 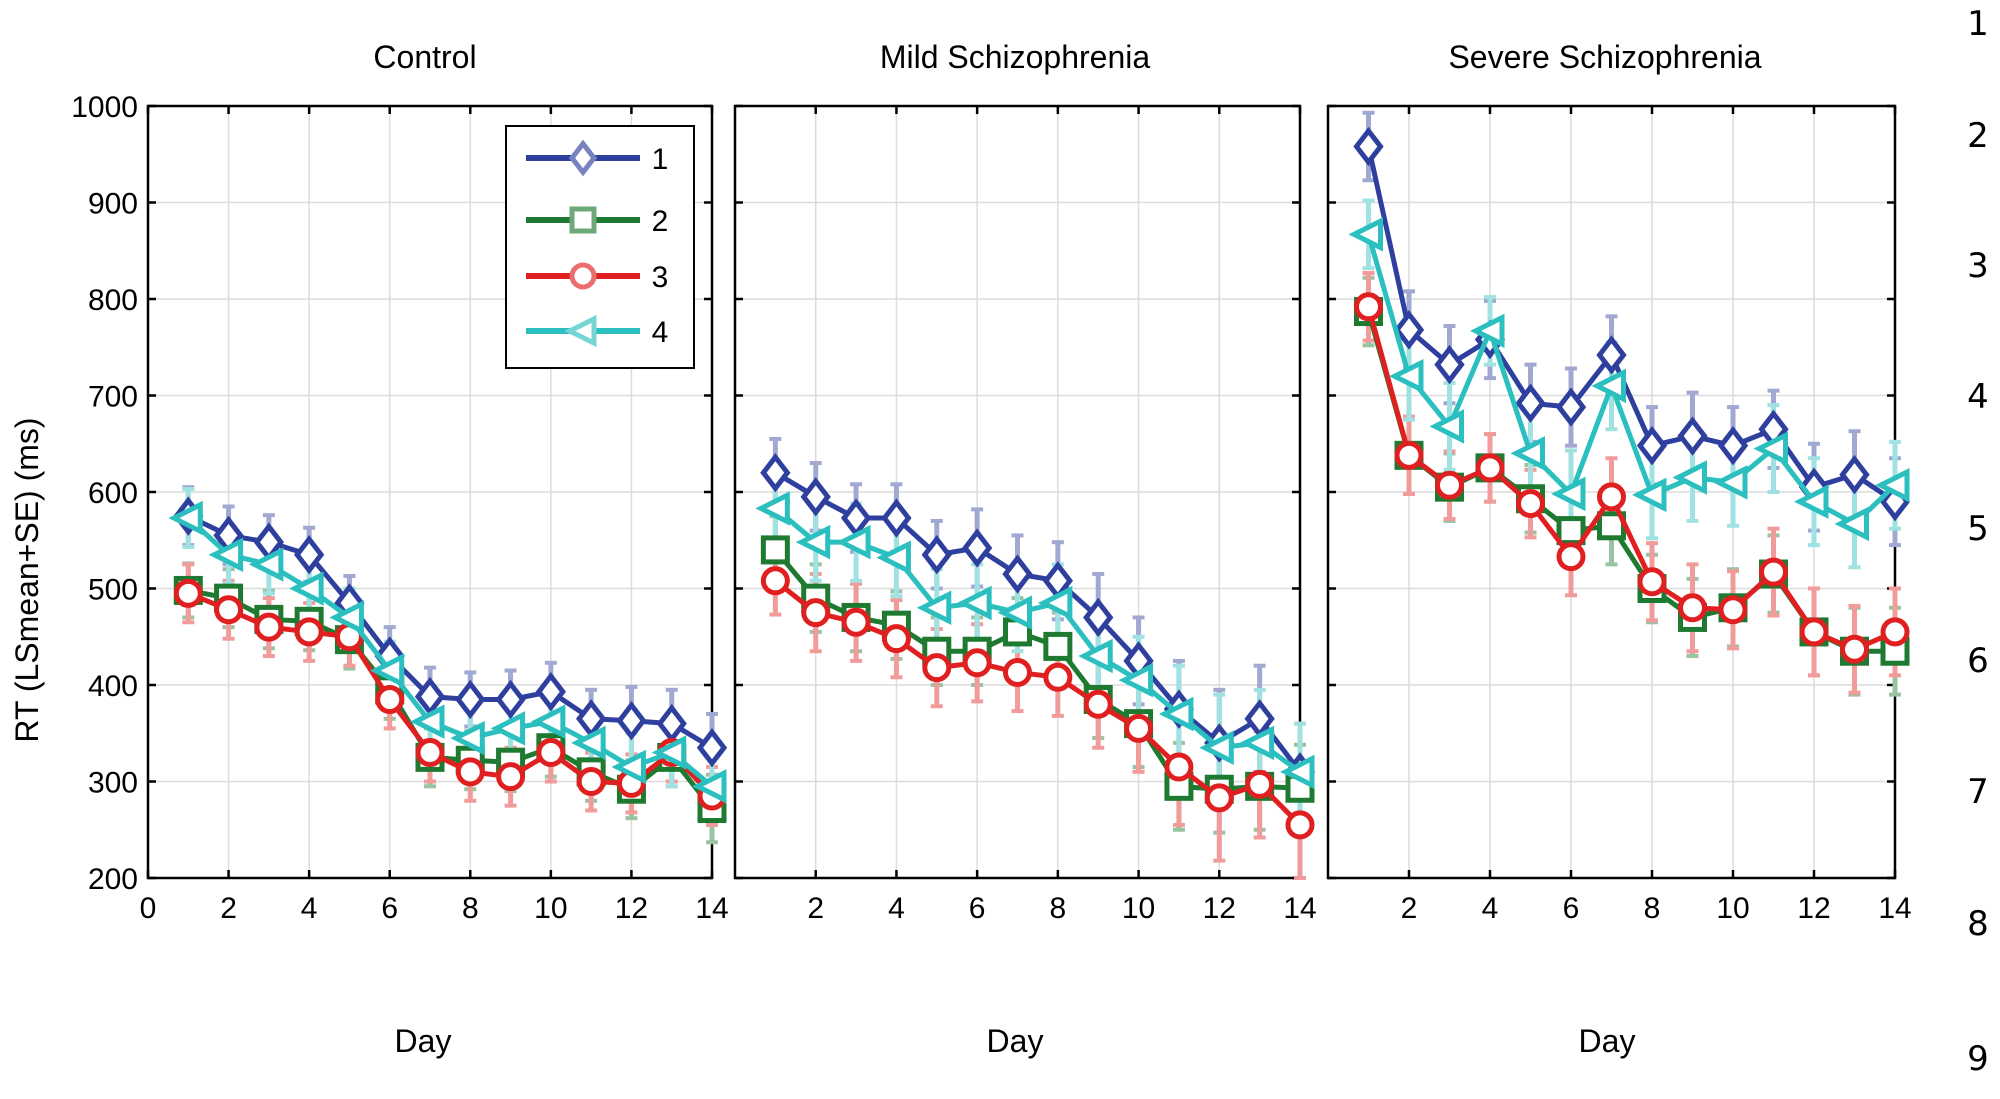 What do you see at coordinates (1978, 792) in the screenshot?
I see `side-label: 7` at bounding box center [1978, 792].